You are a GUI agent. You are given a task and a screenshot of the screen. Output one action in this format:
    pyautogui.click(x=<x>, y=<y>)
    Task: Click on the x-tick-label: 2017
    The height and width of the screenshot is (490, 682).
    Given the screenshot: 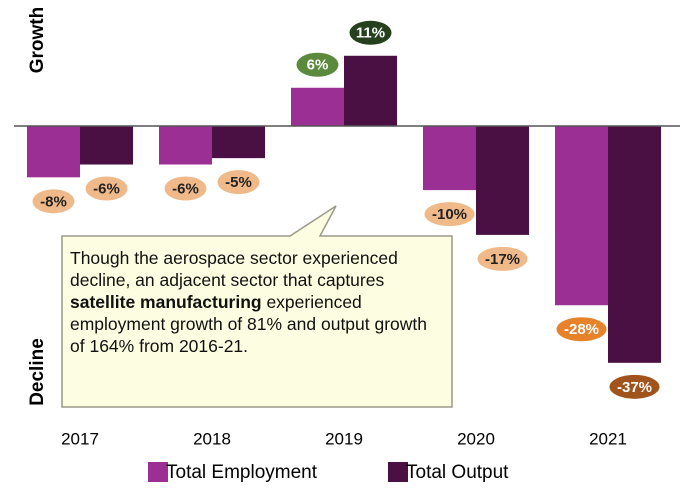 What is the action you would take?
    pyautogui.click(x=80, y=438)
    